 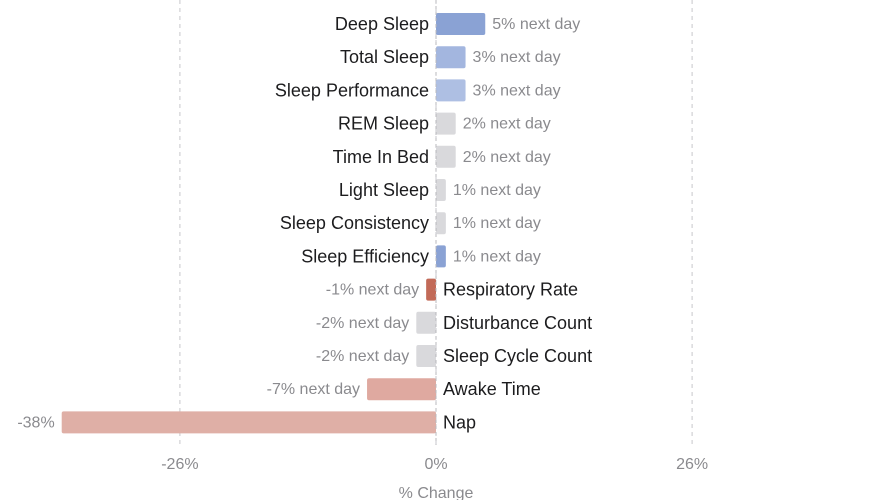 What do you see at coordinates (692, 464) in the screenshot?
I see `x-tick-label: 26%` at bounding box center [692, 464].